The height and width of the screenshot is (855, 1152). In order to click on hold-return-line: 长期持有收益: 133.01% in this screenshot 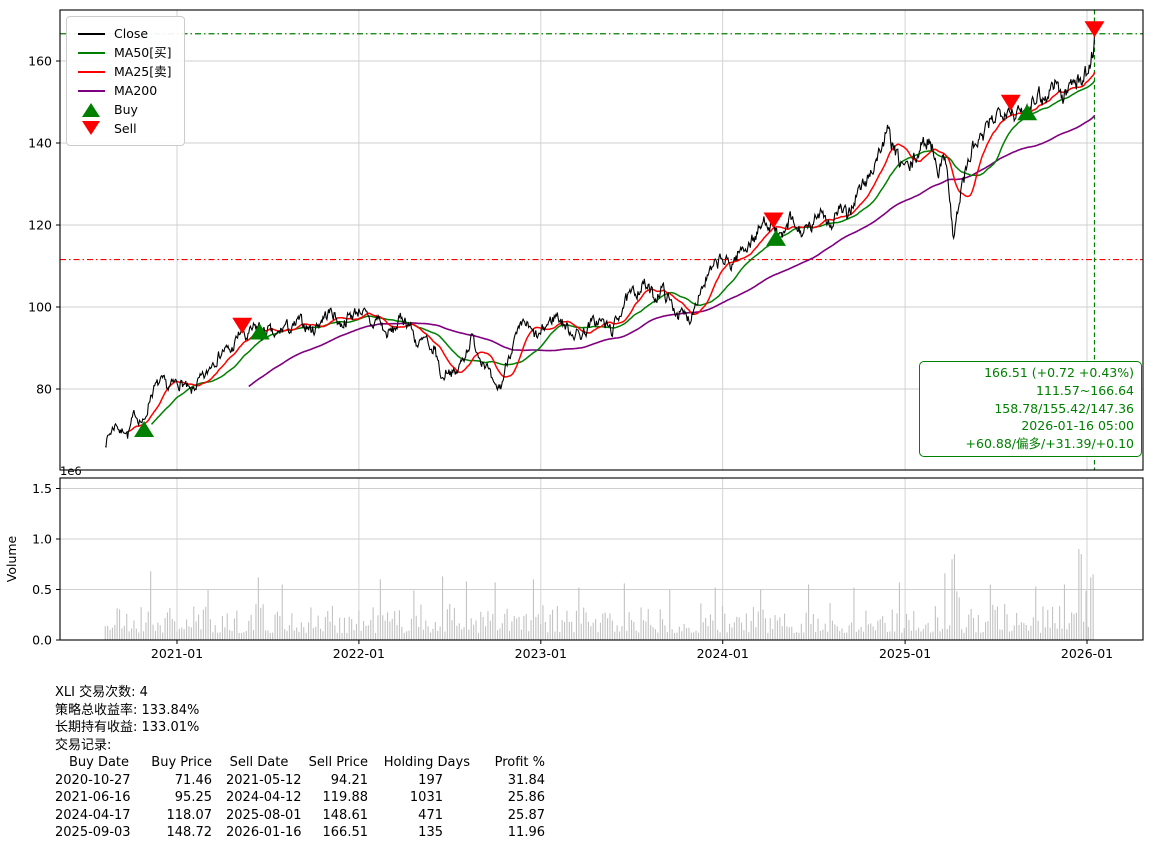, I will do `click(127, 728)`.